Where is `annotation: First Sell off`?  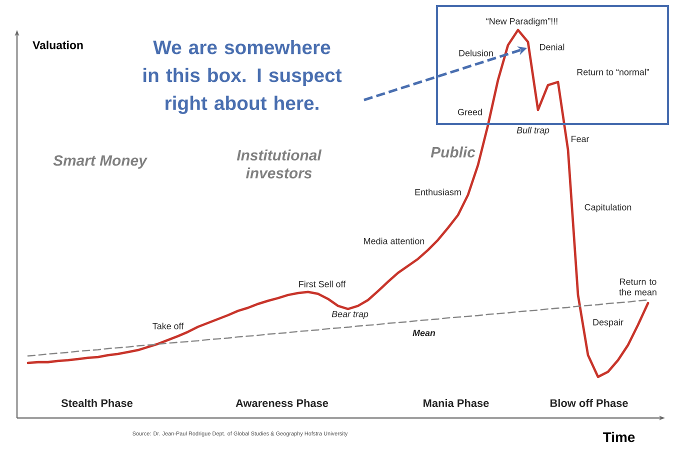 annotation: First Sell off is located at coordinates (322, 284).